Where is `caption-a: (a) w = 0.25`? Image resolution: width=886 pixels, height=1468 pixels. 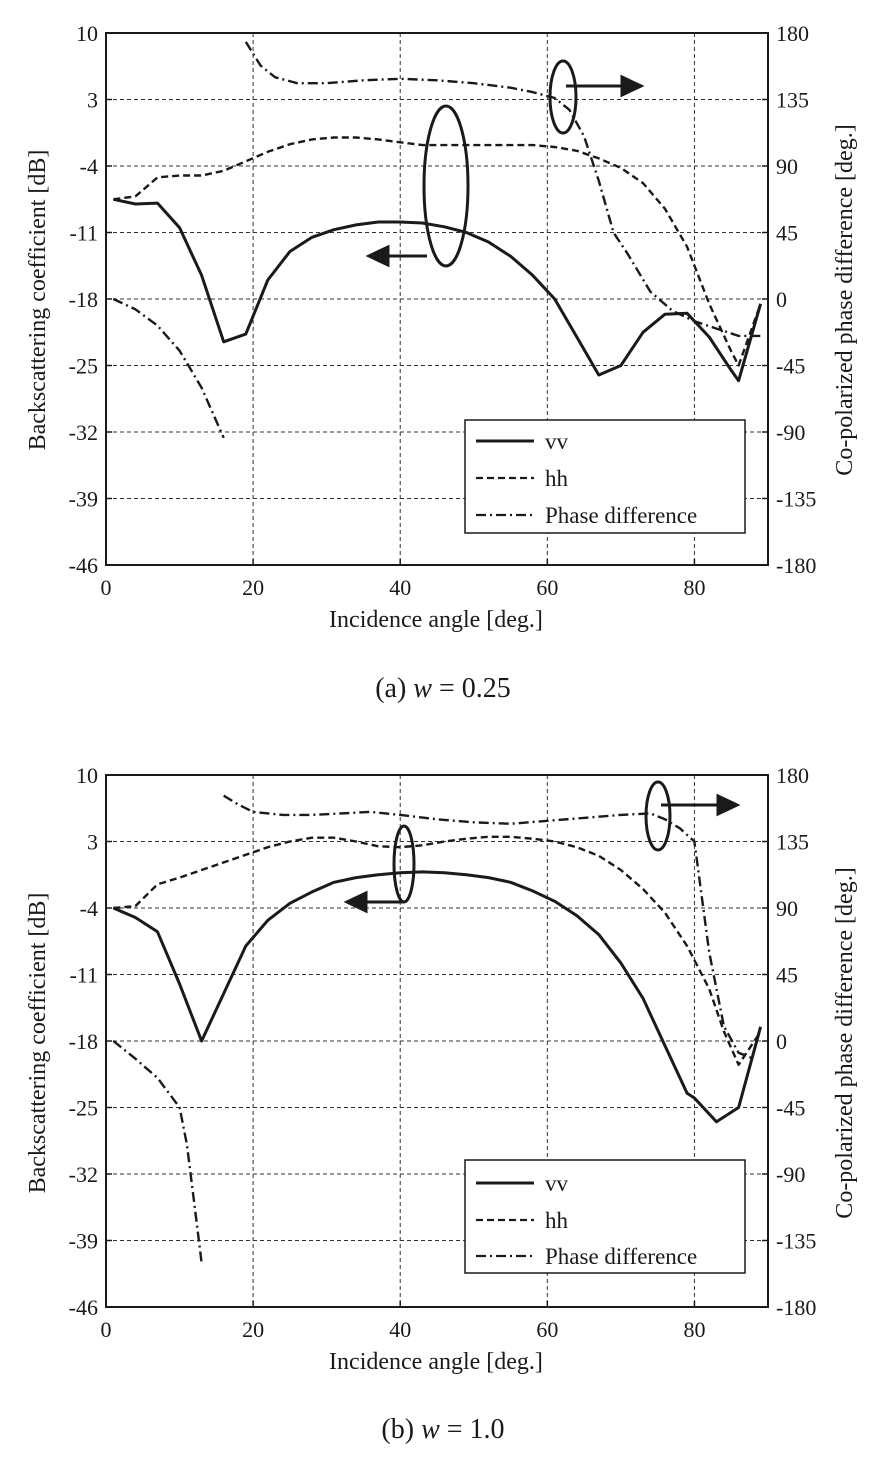 caption-a: (a) w = 0.25 is located at coordinates (443, 688).